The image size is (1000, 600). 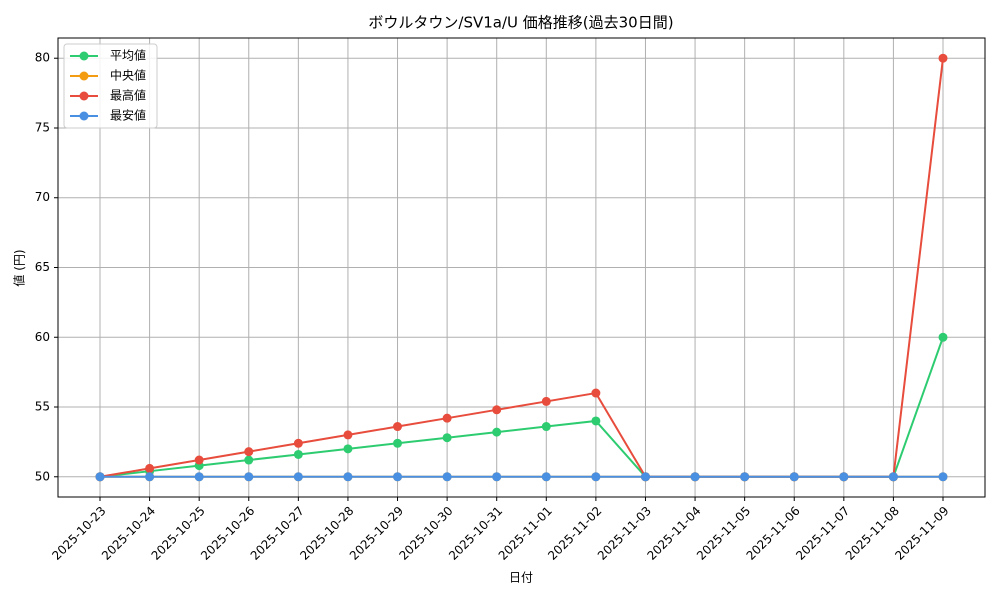 I want to click on legend-label: 最安値, so click(x=128, y=115).